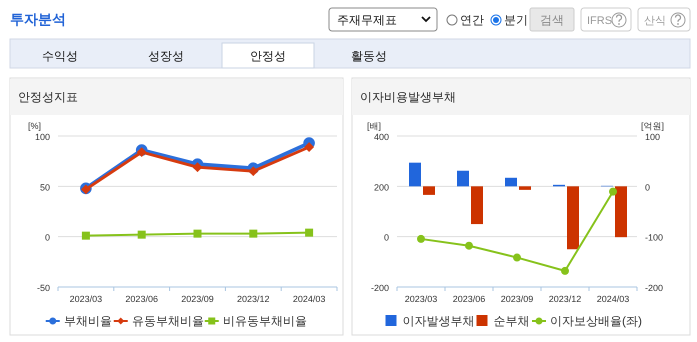 This screenshot has width=697, height=342. I want to click on text: 검색, so click(552, 20).